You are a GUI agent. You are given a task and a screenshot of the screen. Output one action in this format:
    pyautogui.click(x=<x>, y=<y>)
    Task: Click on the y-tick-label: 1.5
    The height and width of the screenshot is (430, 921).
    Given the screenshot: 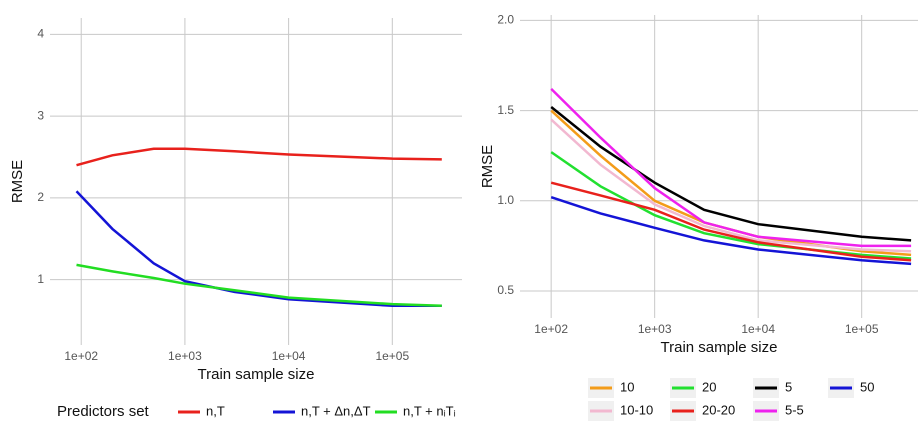 What is the action you would take?
    pyautogui.click(x=505, y=110)
    